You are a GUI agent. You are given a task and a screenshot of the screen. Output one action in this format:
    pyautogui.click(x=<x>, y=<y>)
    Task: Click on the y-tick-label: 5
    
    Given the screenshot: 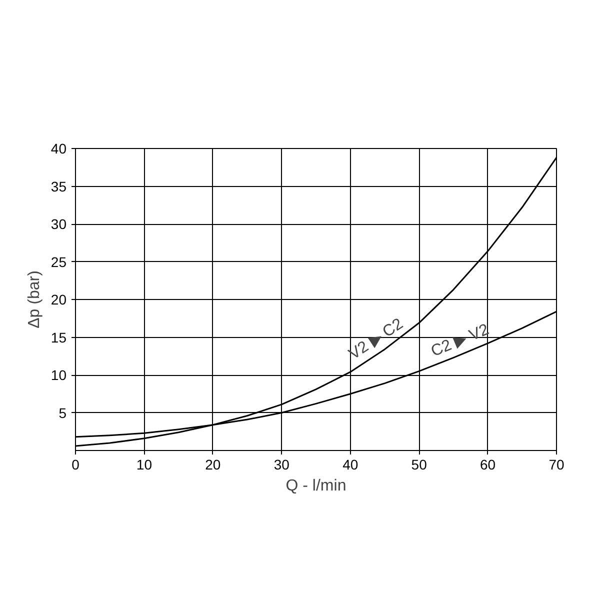 What is the action you would take?
    pyautogui.click(x=62, y=412)
    